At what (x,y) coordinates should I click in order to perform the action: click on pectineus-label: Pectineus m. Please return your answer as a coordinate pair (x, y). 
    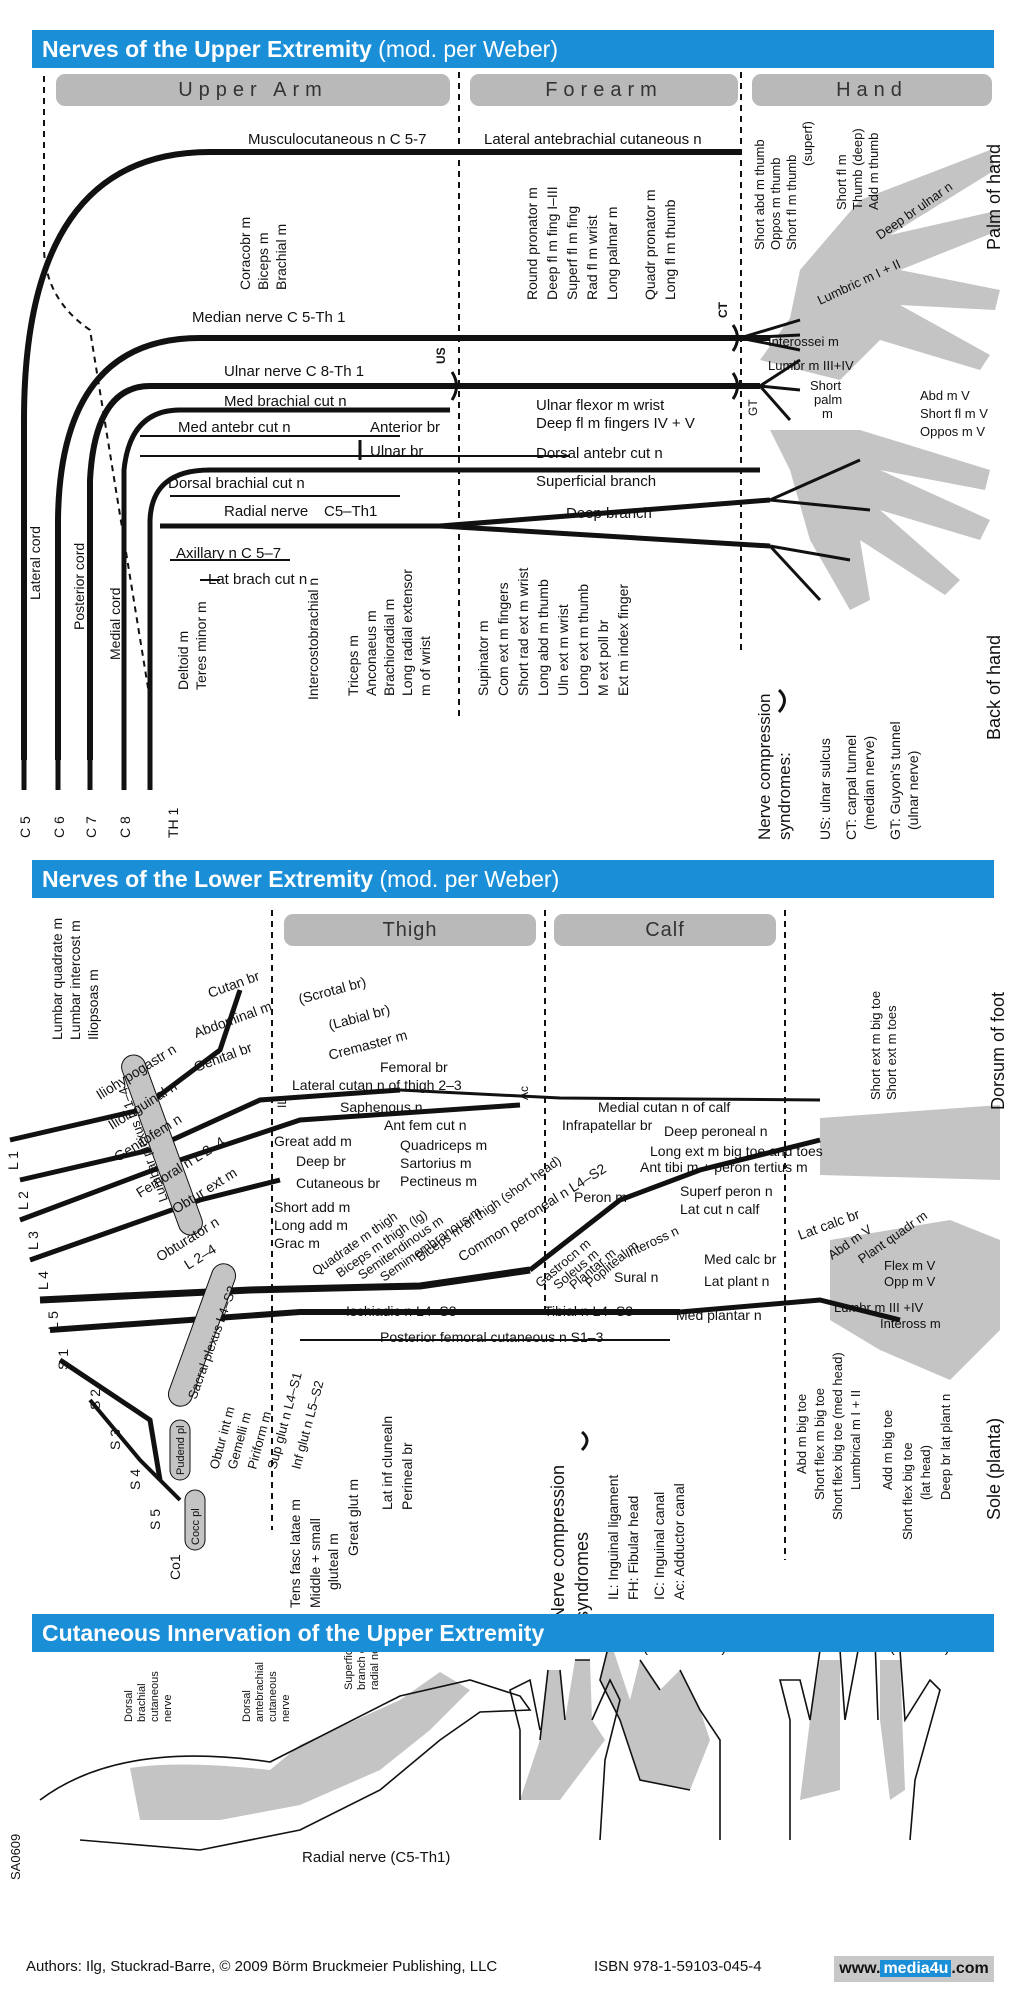
    Looking at the image, I should click on (438, 1181).